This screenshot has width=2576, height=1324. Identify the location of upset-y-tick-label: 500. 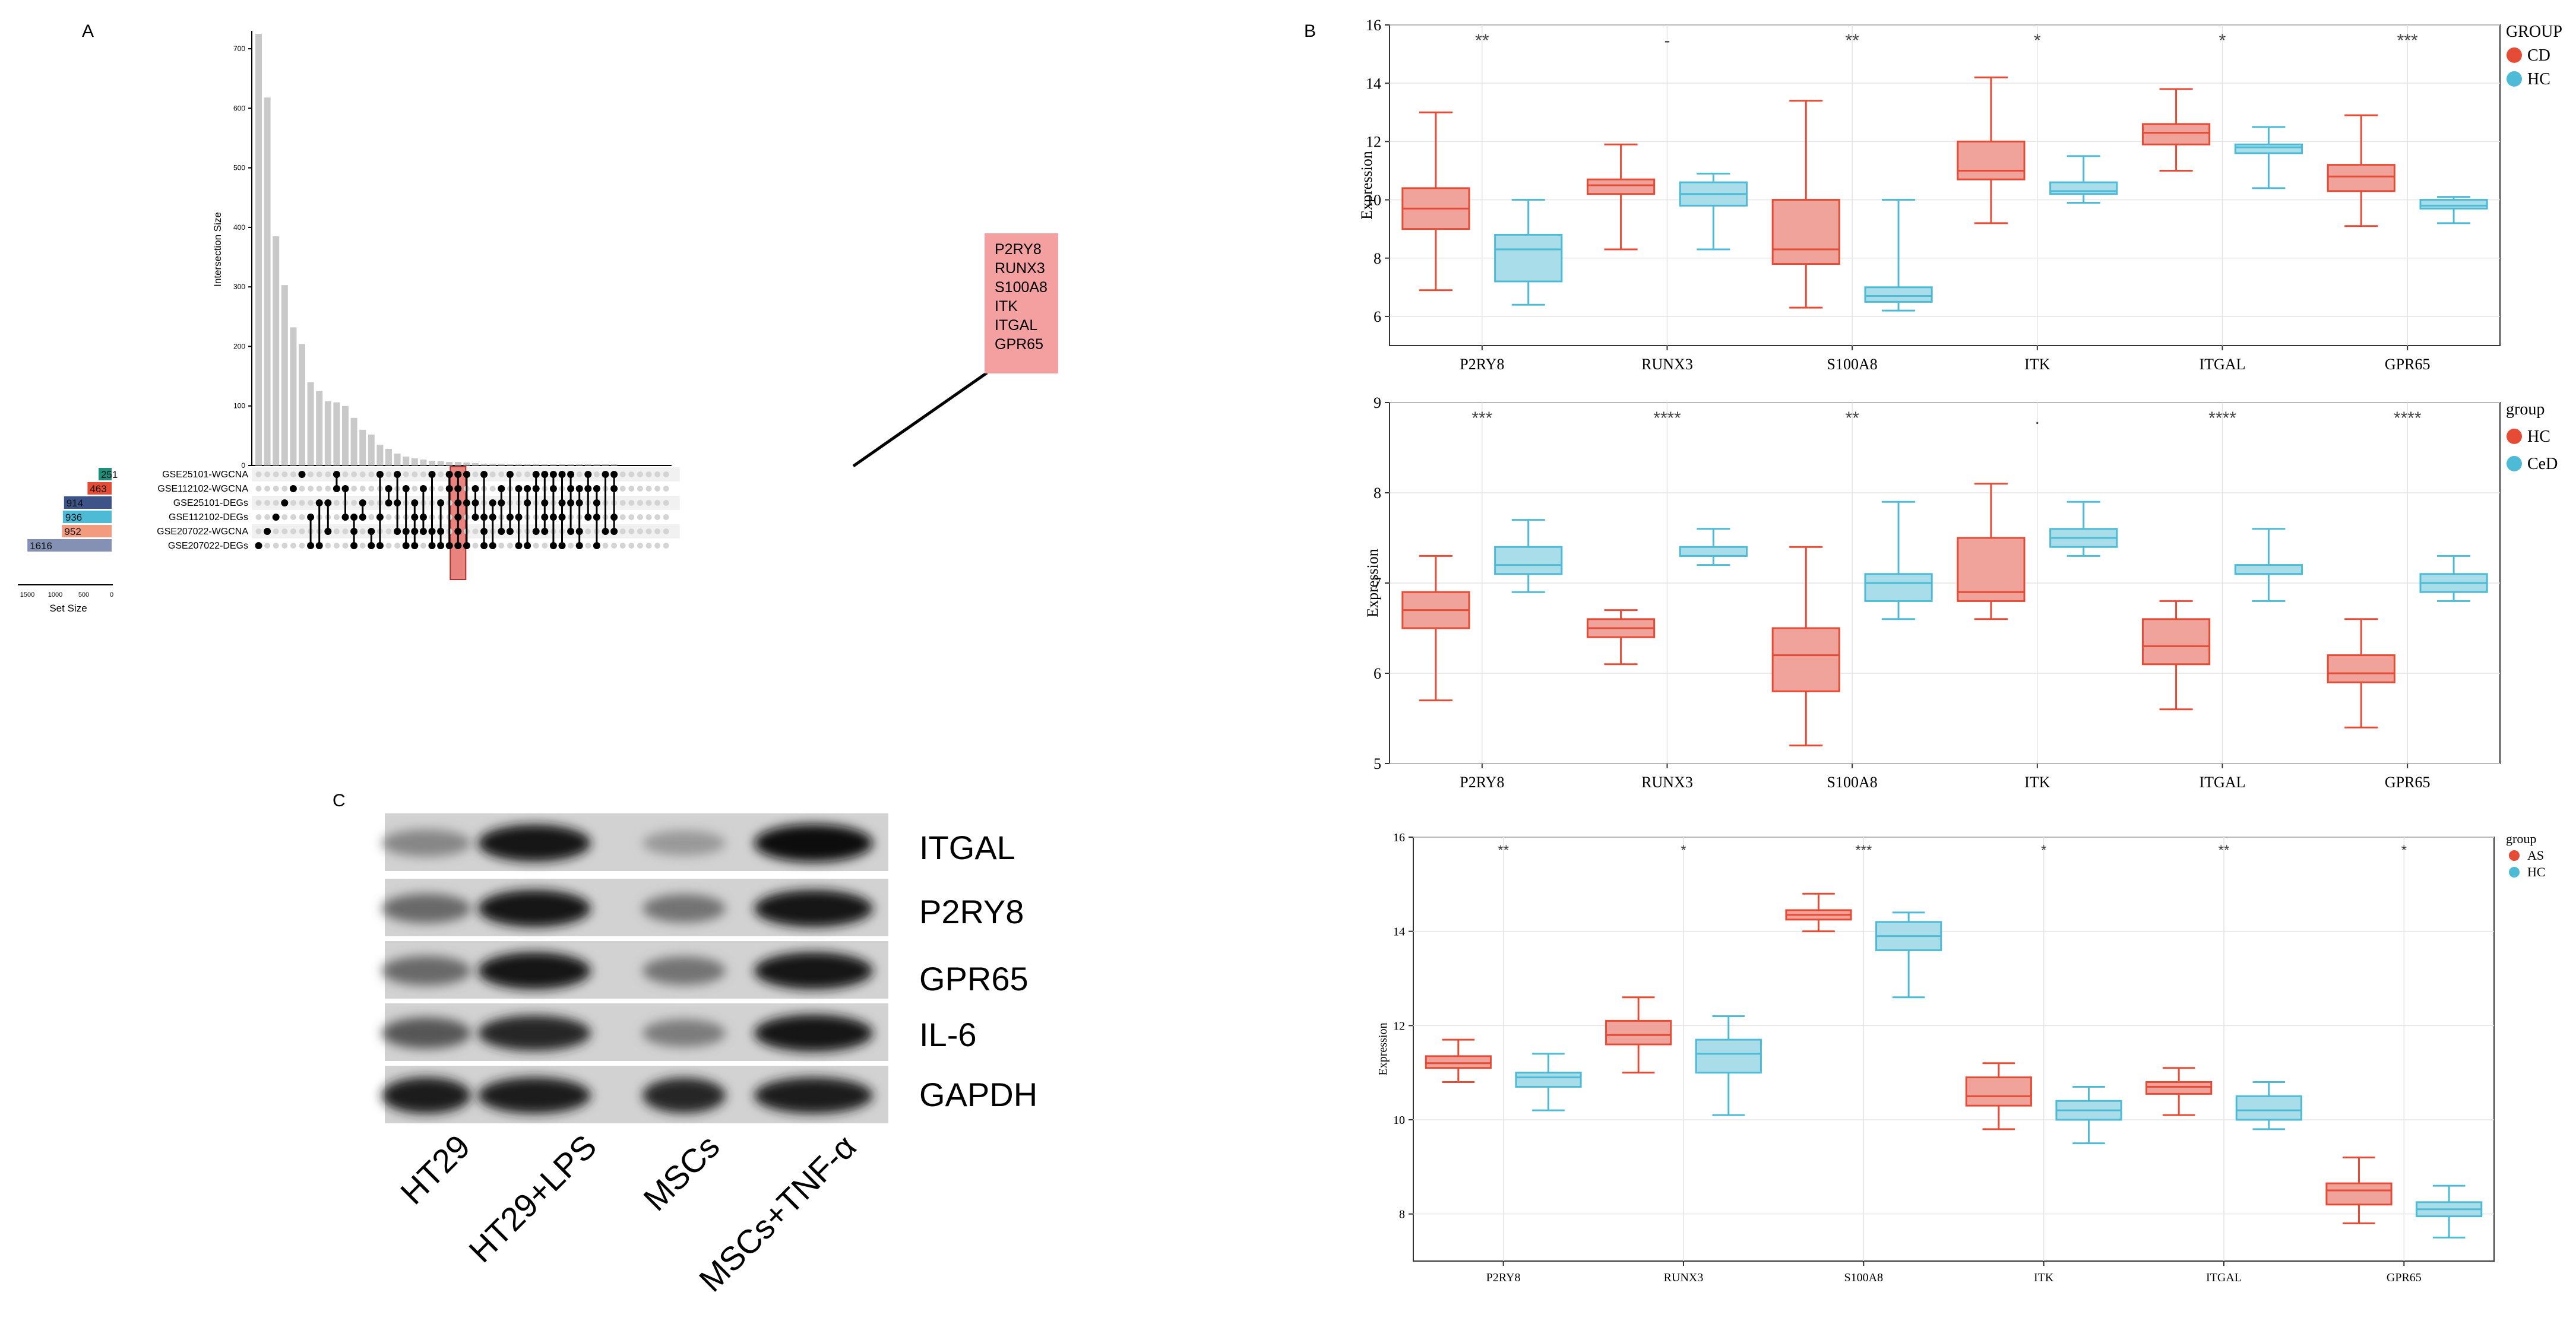
(239, 168).